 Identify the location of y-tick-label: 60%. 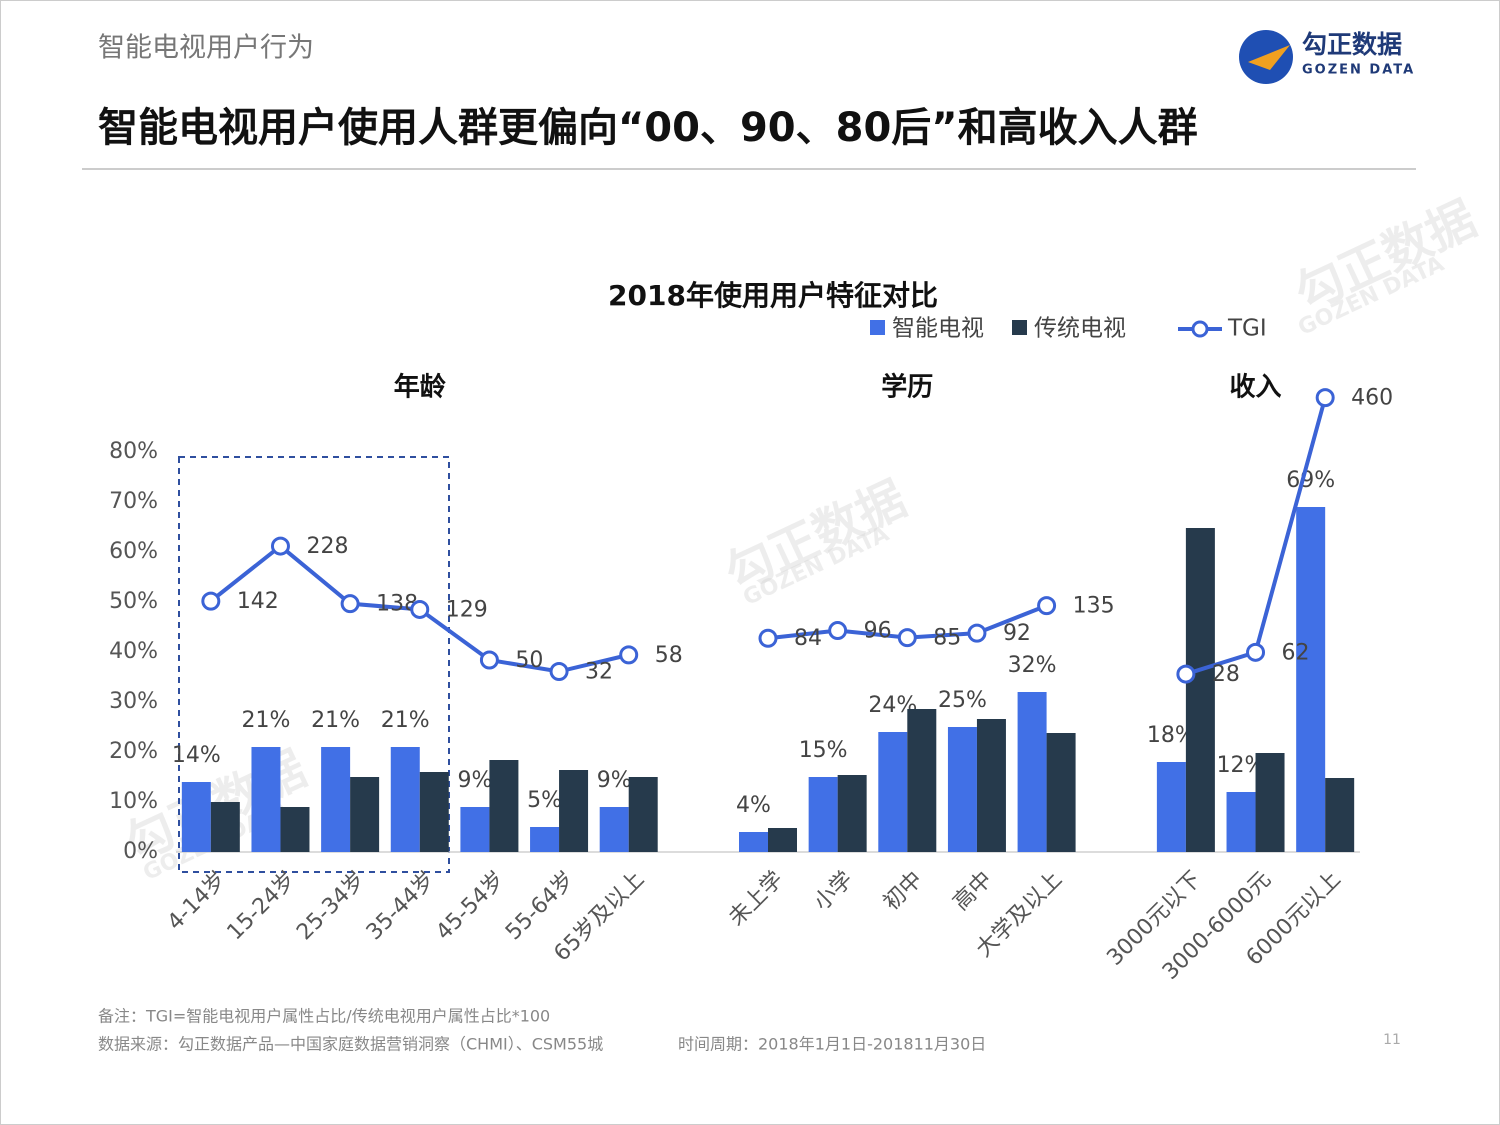
(133, 551).